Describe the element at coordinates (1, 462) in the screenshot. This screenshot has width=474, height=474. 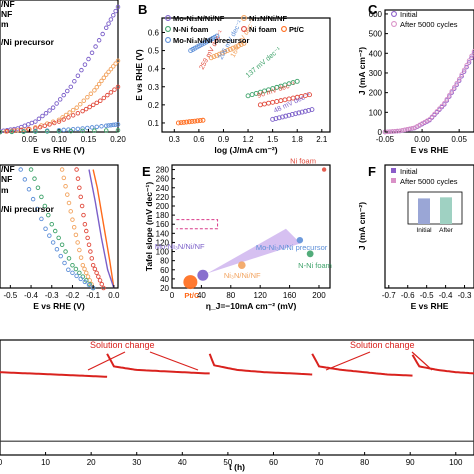
I see `x-tick-label: 0` at that location.